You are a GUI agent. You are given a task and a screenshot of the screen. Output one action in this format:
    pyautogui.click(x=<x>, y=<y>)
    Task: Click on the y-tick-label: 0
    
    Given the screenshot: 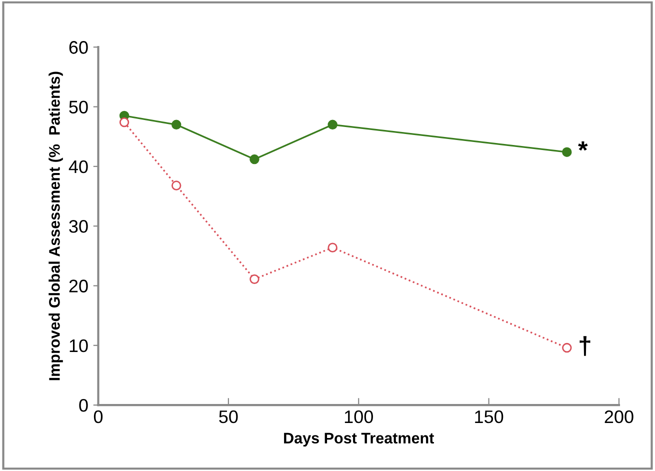 What is the action you would take?
    pyautogui.click(x=83, y=405)
    